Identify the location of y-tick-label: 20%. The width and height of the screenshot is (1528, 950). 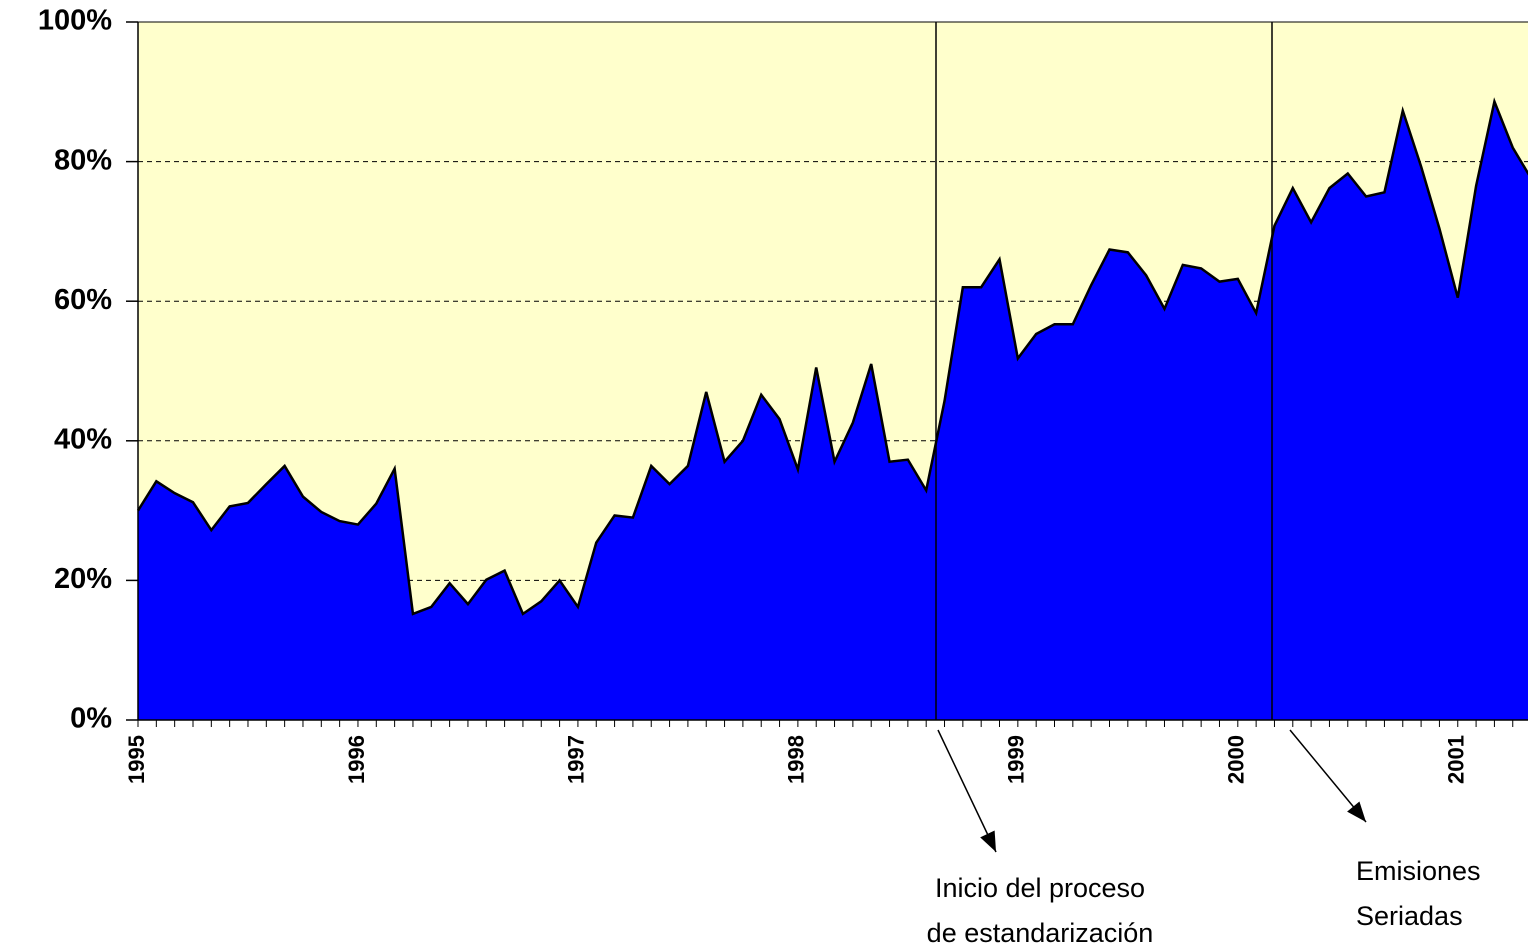
(83, 579).